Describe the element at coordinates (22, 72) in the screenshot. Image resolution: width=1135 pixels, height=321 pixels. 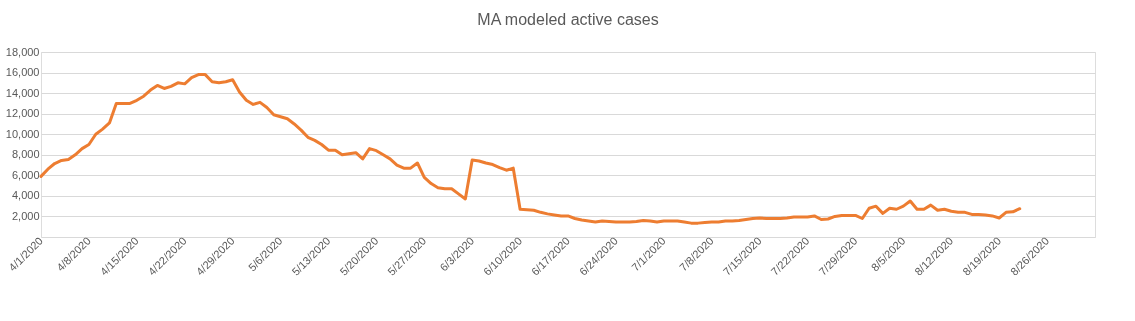
I see `y-tick-label: 16,000` at that location.